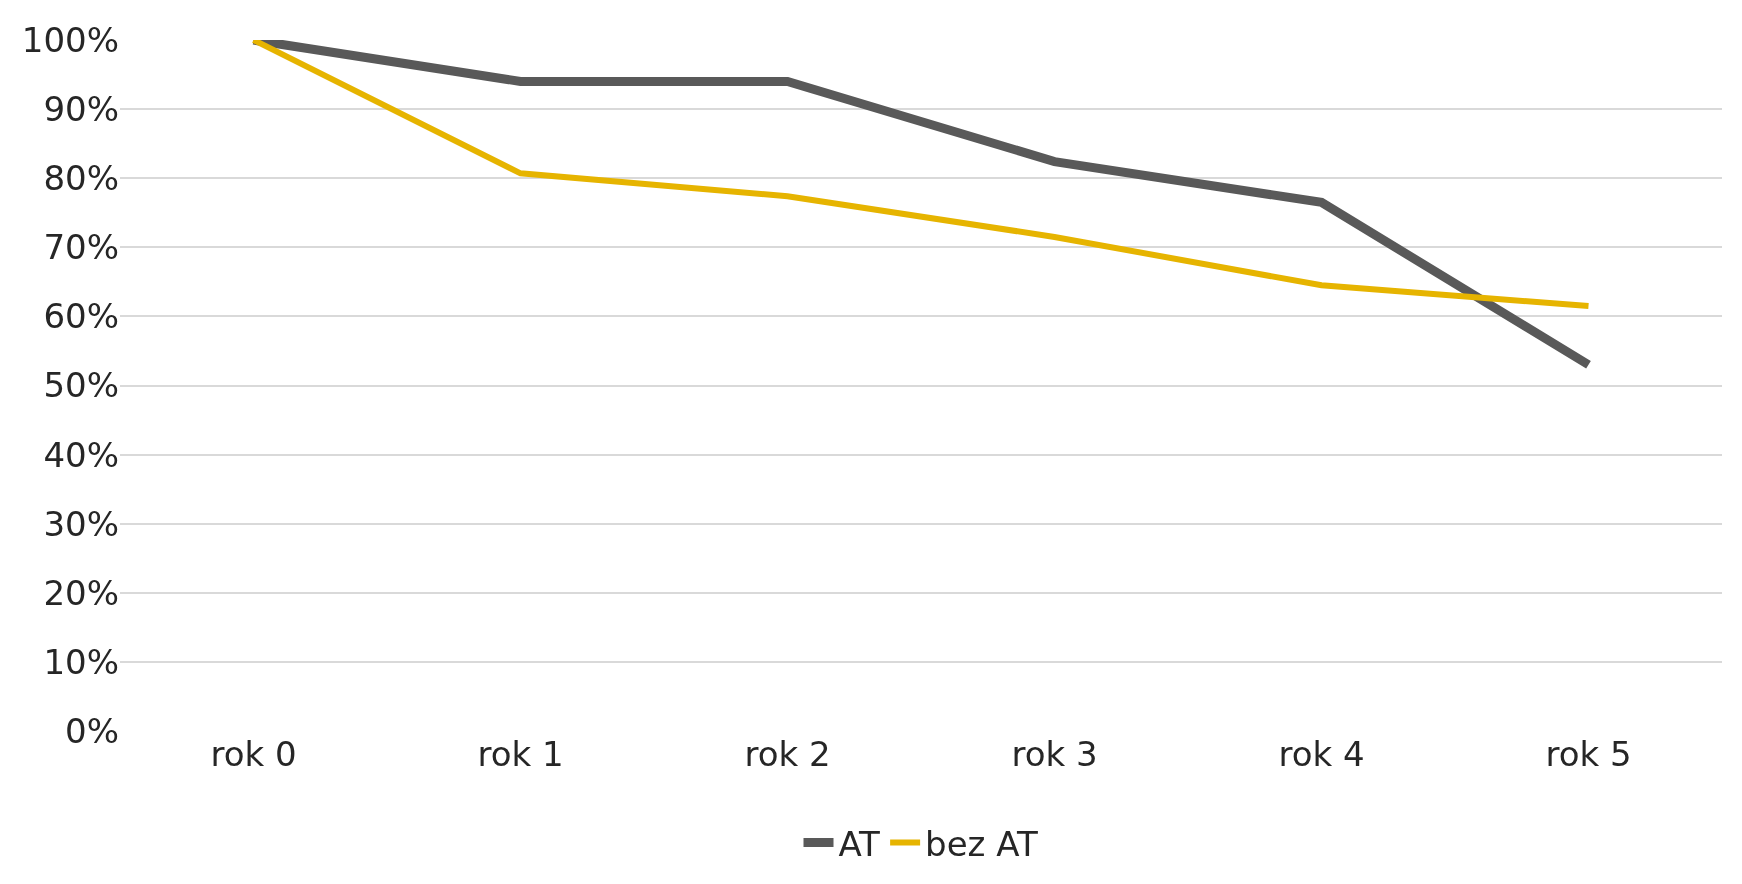  What do you see at coordinates (520, 754) in the screenshot?
I see `x-tick-label: rok 1` at bounding box center [520, 754].